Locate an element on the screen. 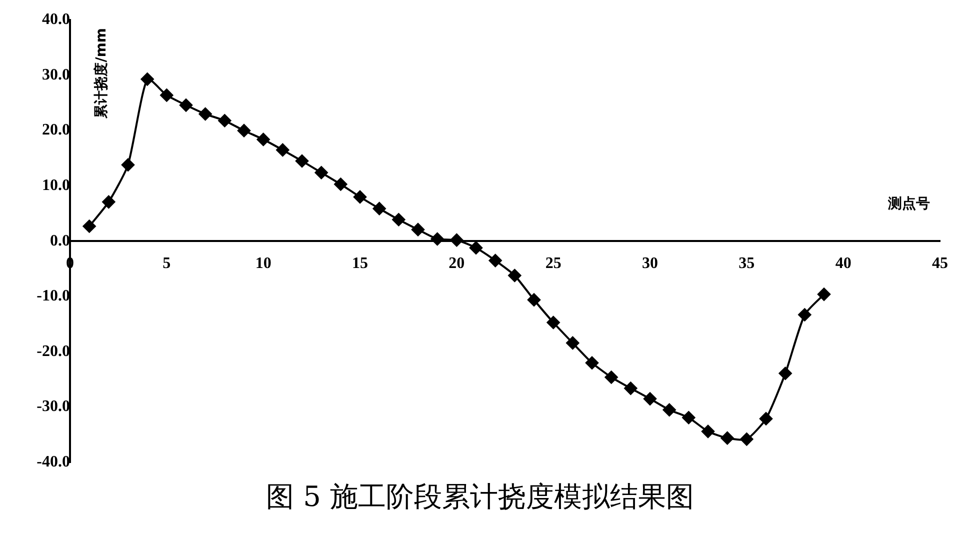  x-tick-label: 45 is located at coordinates (940, 263).